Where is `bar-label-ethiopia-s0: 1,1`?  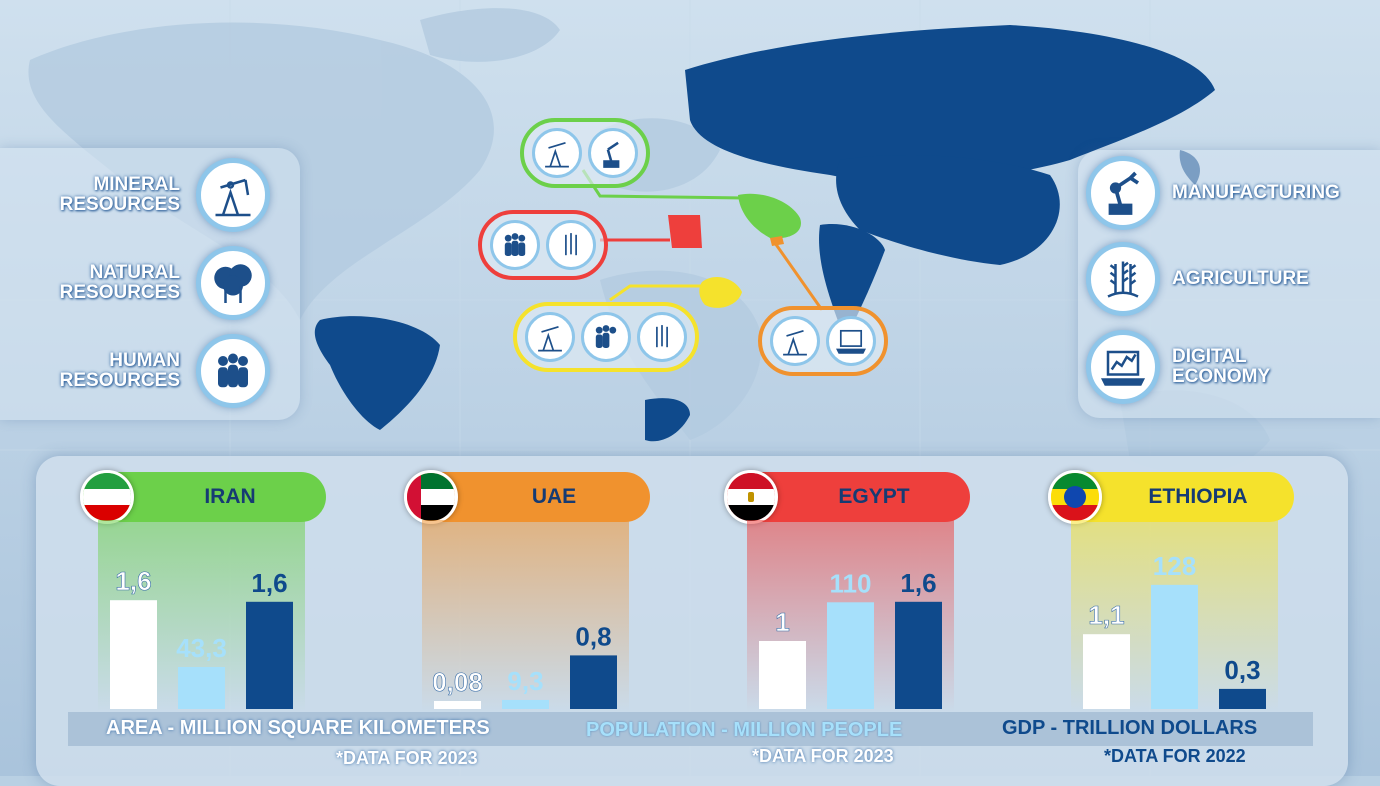
bar-label-ethiopia-s0: 1,1 is located at coordinates (1106, 615).